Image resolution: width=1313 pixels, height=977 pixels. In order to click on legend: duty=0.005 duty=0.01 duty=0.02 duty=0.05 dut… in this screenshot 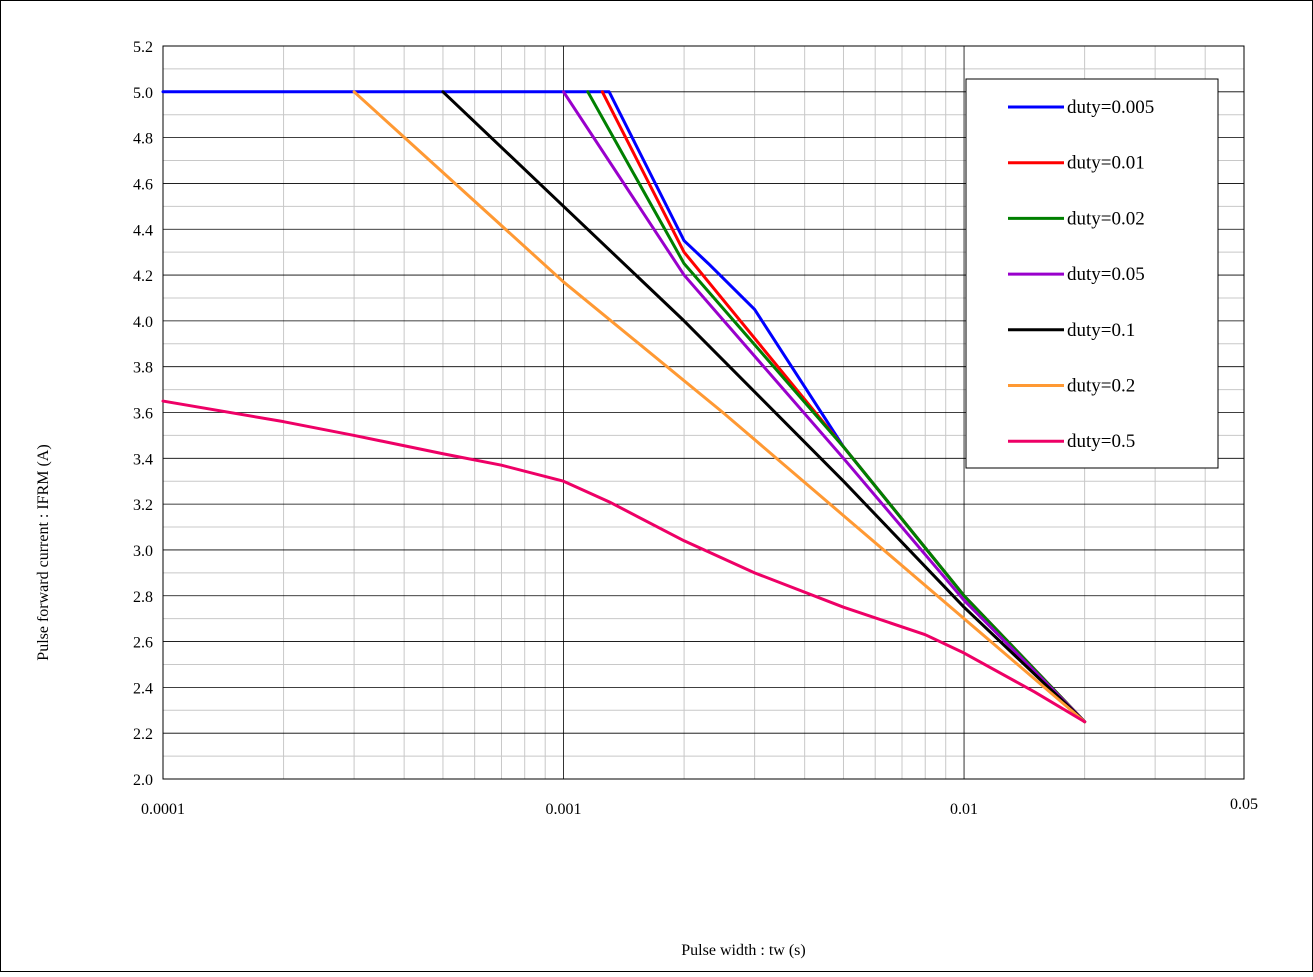, I will do `click(1092, 273)`.